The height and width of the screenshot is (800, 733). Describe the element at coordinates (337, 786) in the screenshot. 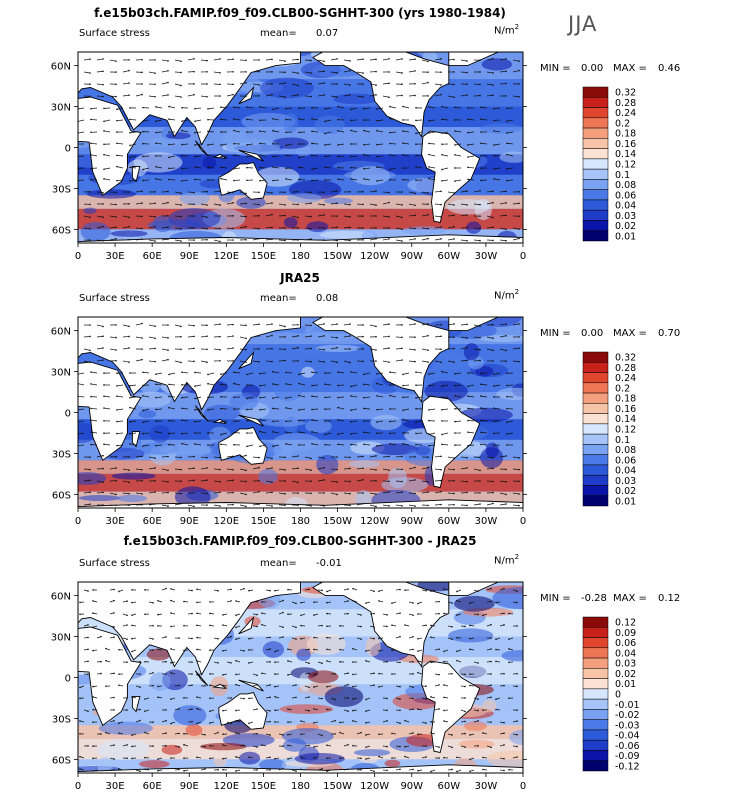

I see `lon-tick-label: 150W` at that location.